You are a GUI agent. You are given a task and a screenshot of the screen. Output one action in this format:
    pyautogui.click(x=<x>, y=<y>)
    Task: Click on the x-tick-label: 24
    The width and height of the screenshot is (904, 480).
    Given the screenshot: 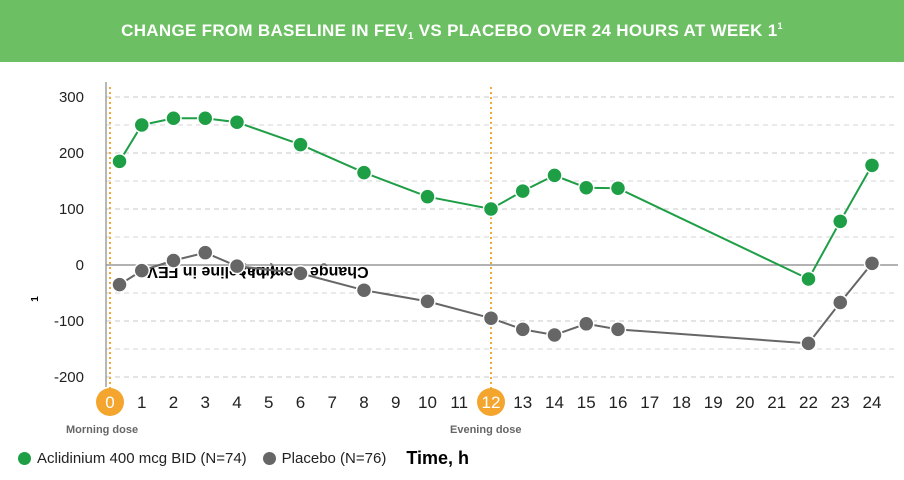 What is the action you would take?
    pyautogui.click(x=872, y=402)
    